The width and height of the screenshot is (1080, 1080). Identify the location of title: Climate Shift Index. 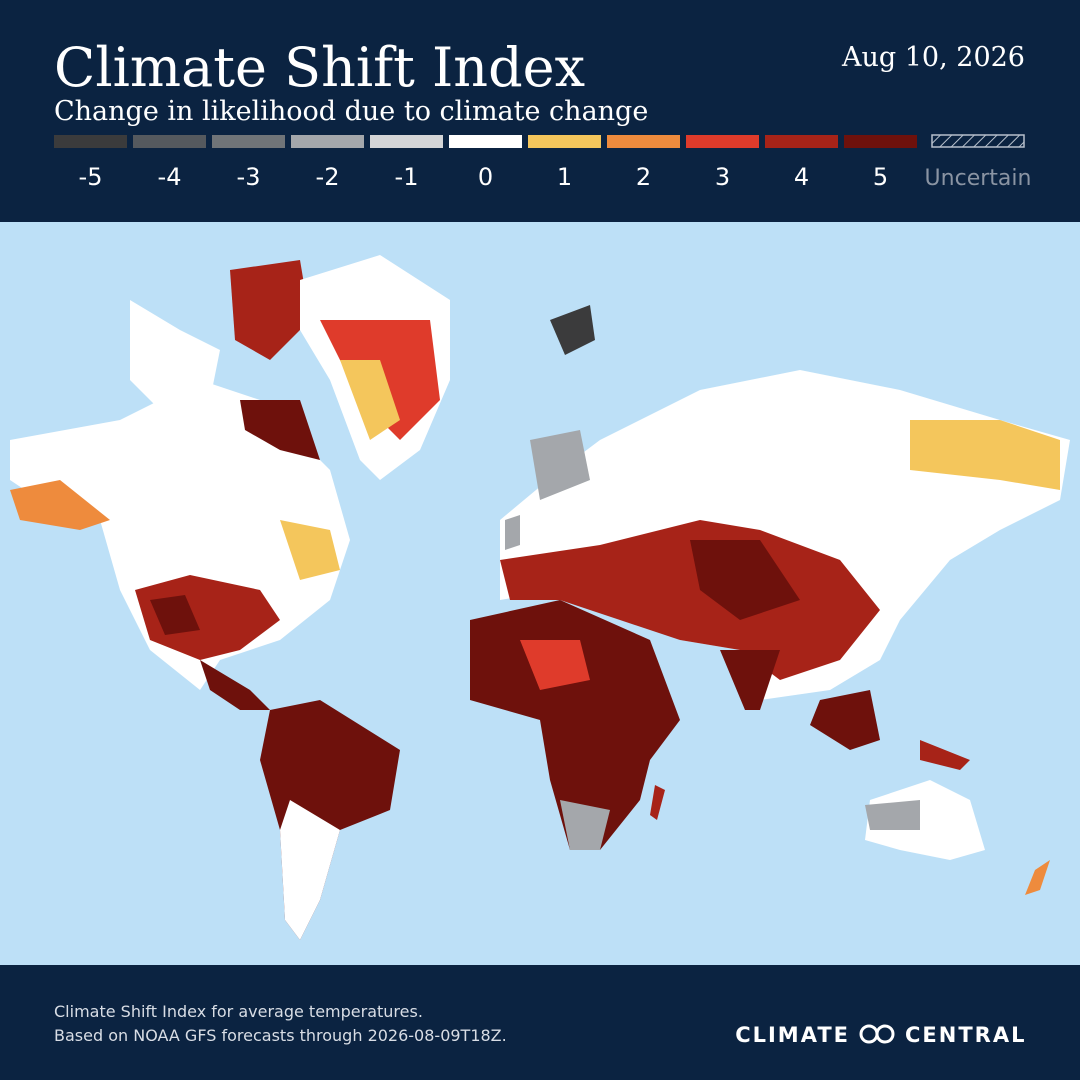
(319, 67).